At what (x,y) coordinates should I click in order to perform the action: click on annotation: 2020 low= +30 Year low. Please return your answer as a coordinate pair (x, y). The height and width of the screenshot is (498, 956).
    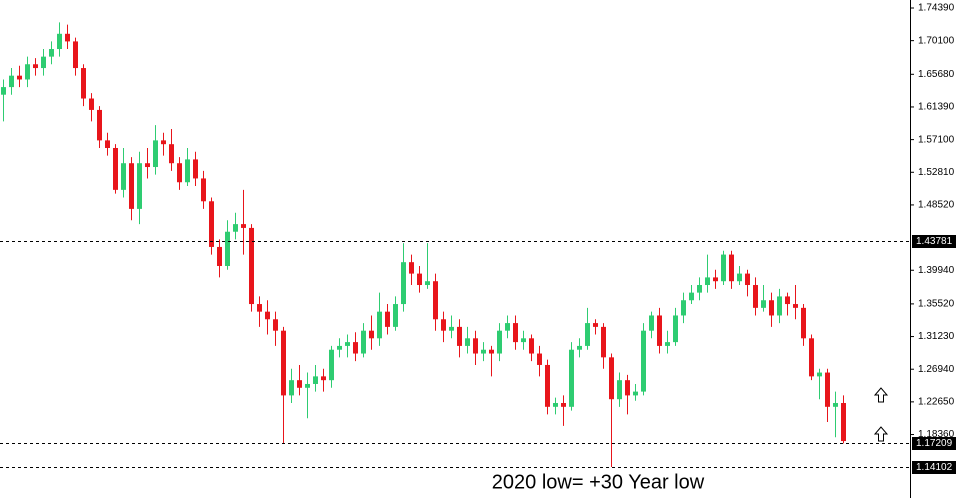
    Looking at the image, I should click on (598, 482).